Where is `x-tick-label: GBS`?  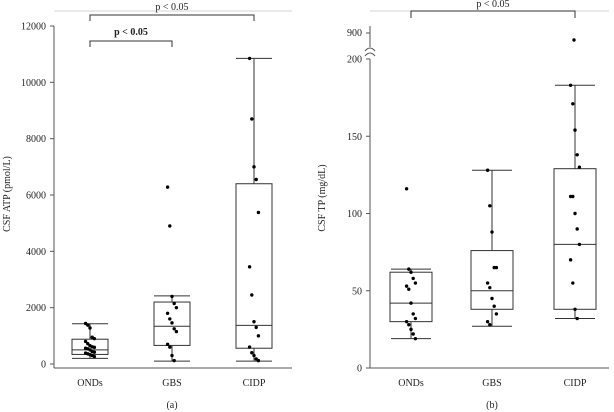 x-tick-label: GBS is located at coordinates (491, 383).